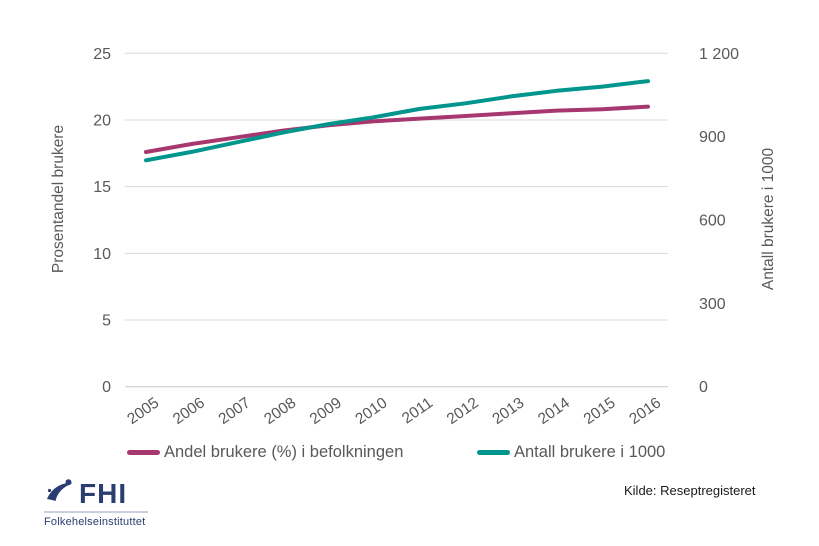 The width and height of the screenshot is (819, 546). Describe the element at coordinates (95, 522) in the screenshot. I see `fhi-logo-name: Folkehelseinstituttet` at that location.